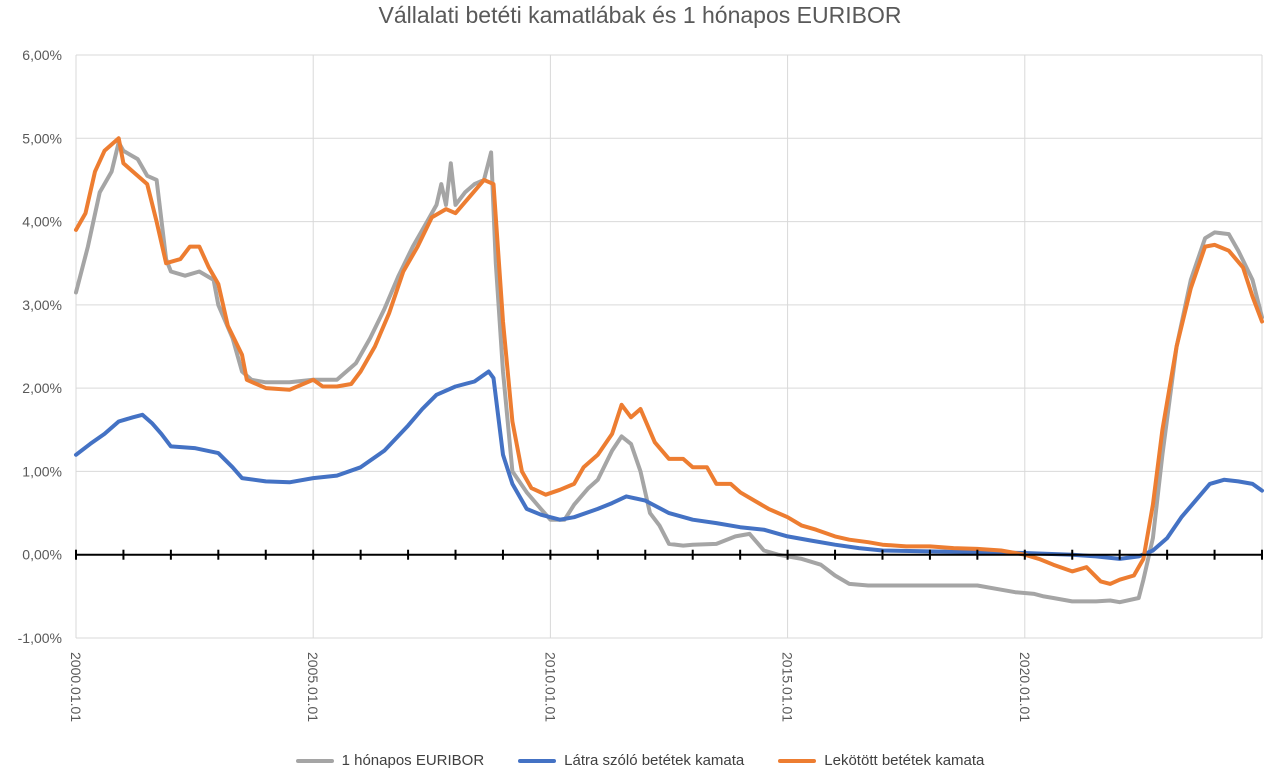 The image size is (1280, 780). Describe the element at coordinates (42, 138) in the screenshot. I see `y-tick-label: 5,00%` at that location.